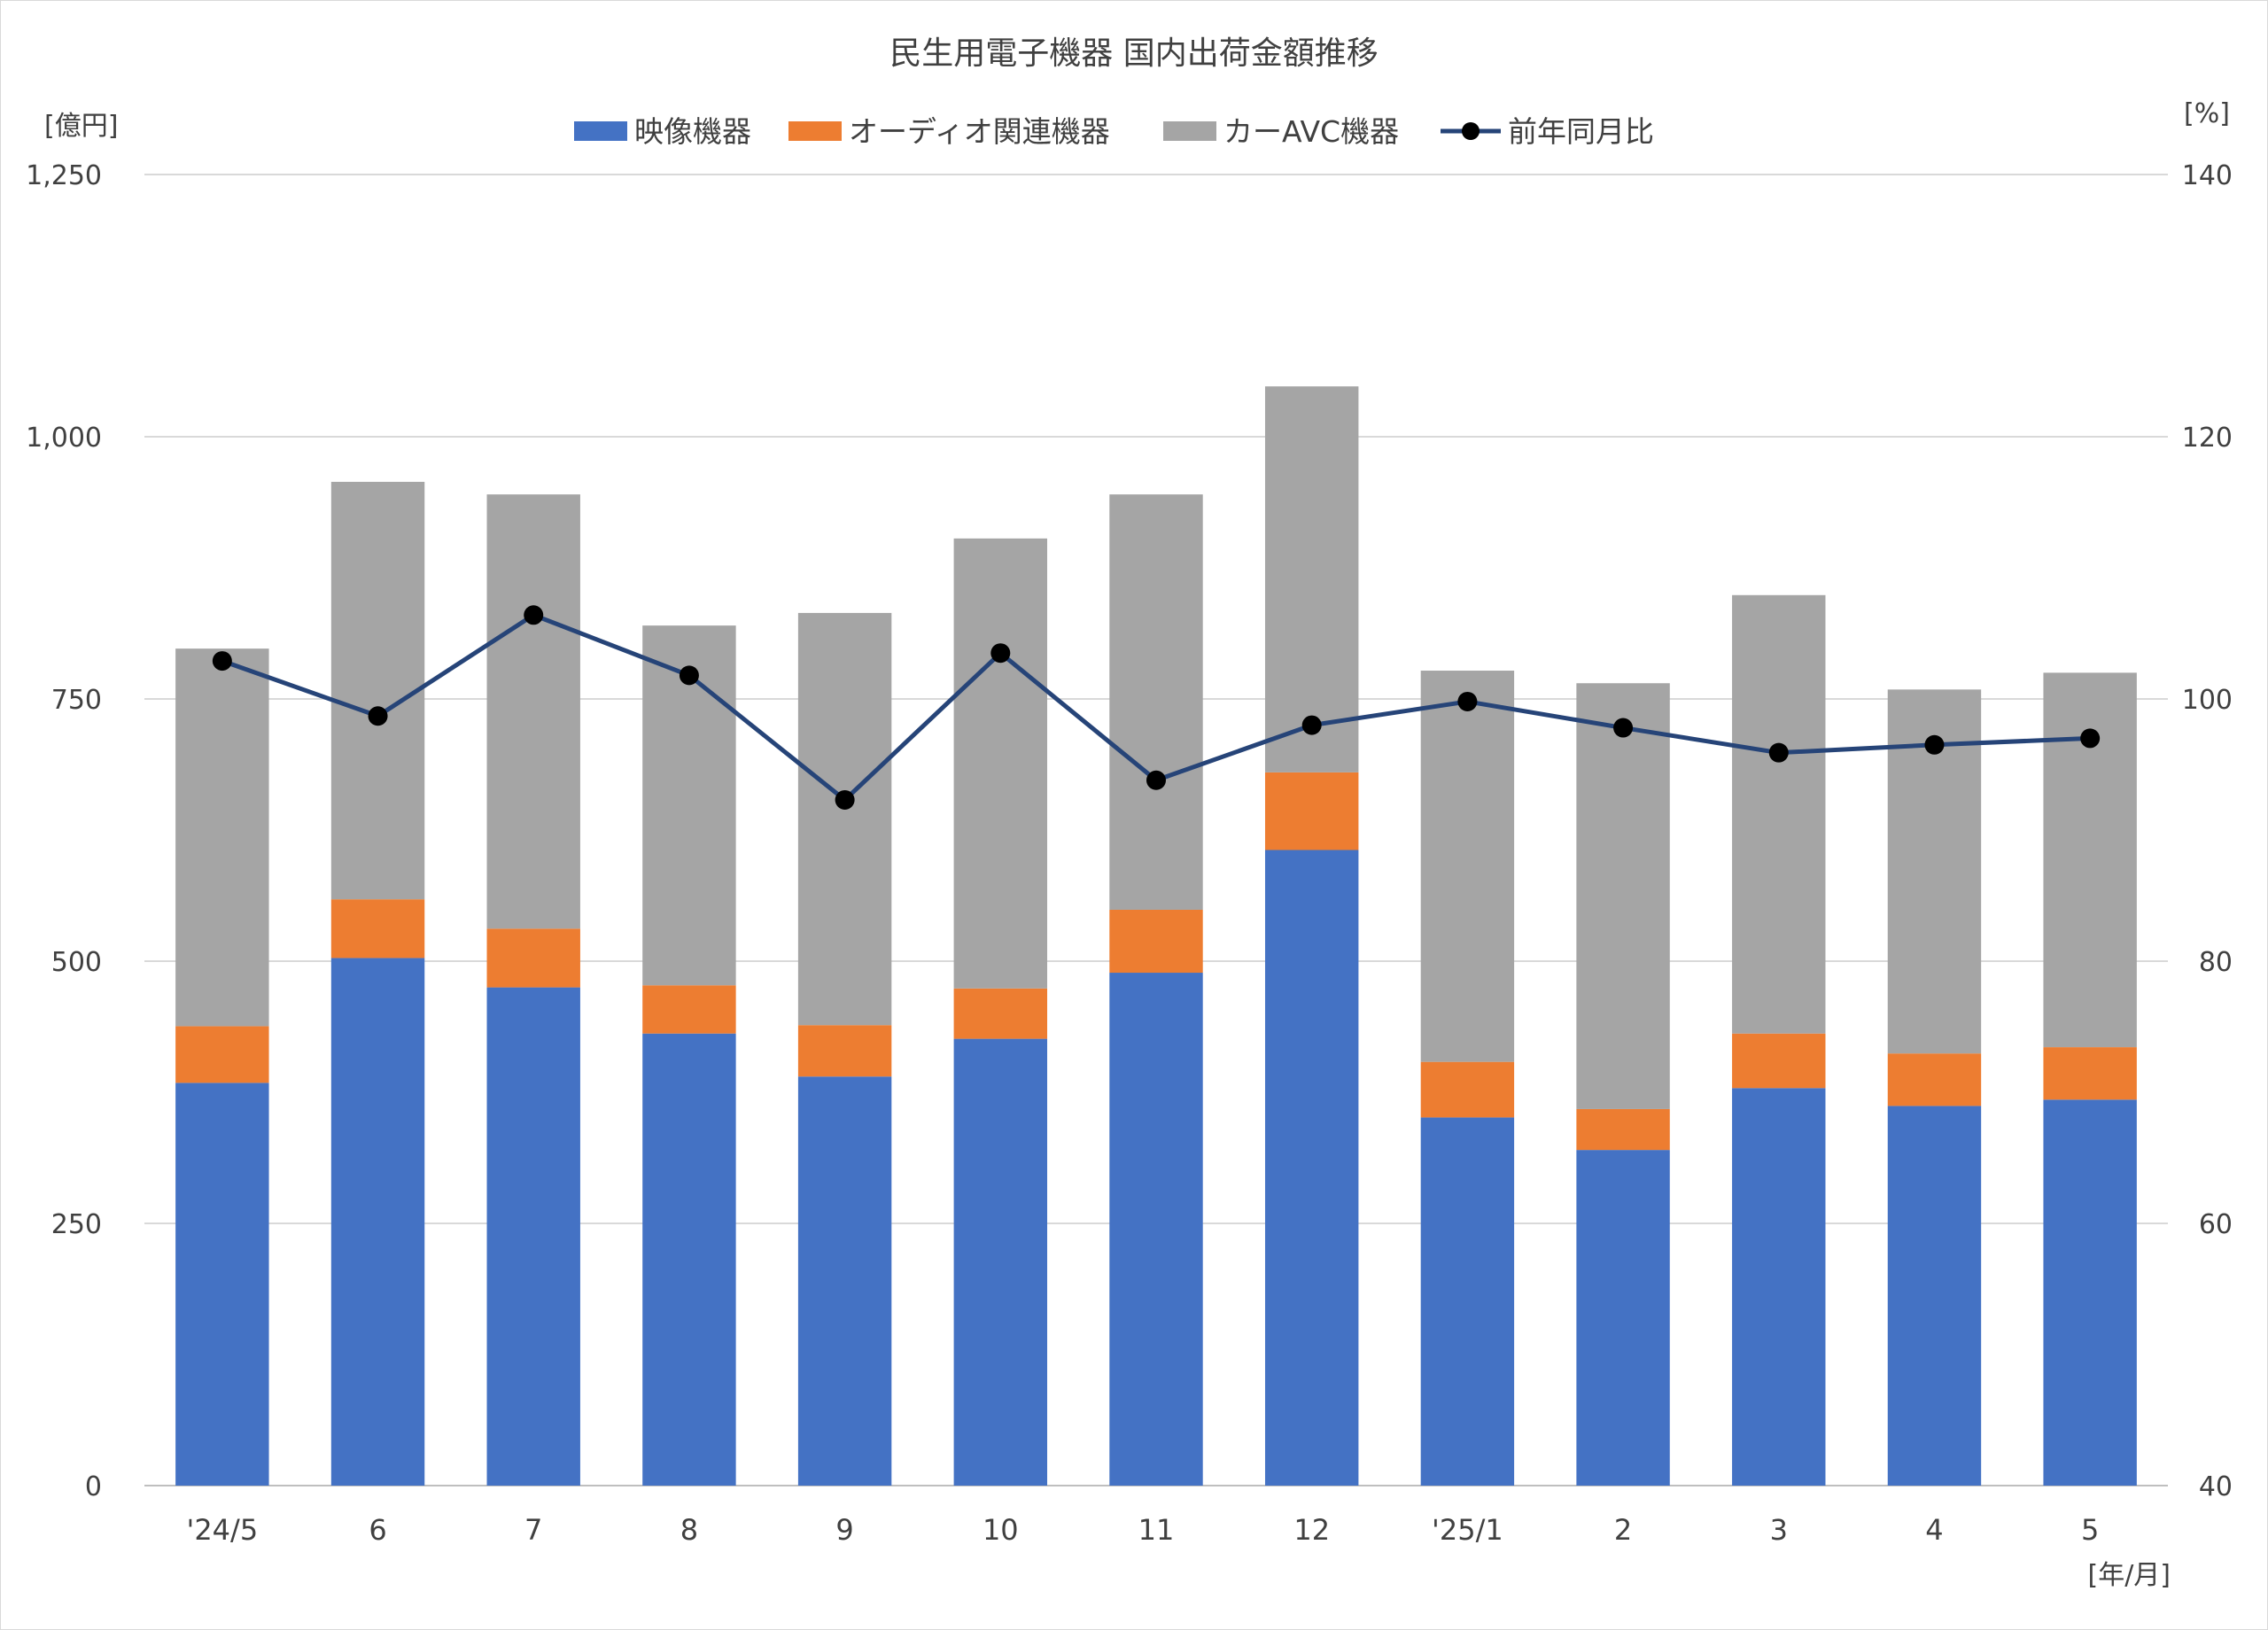  Describe the element at coordinates (223, 1530) in the screenshot. I see `x-tick-label: '24/5` at that location.